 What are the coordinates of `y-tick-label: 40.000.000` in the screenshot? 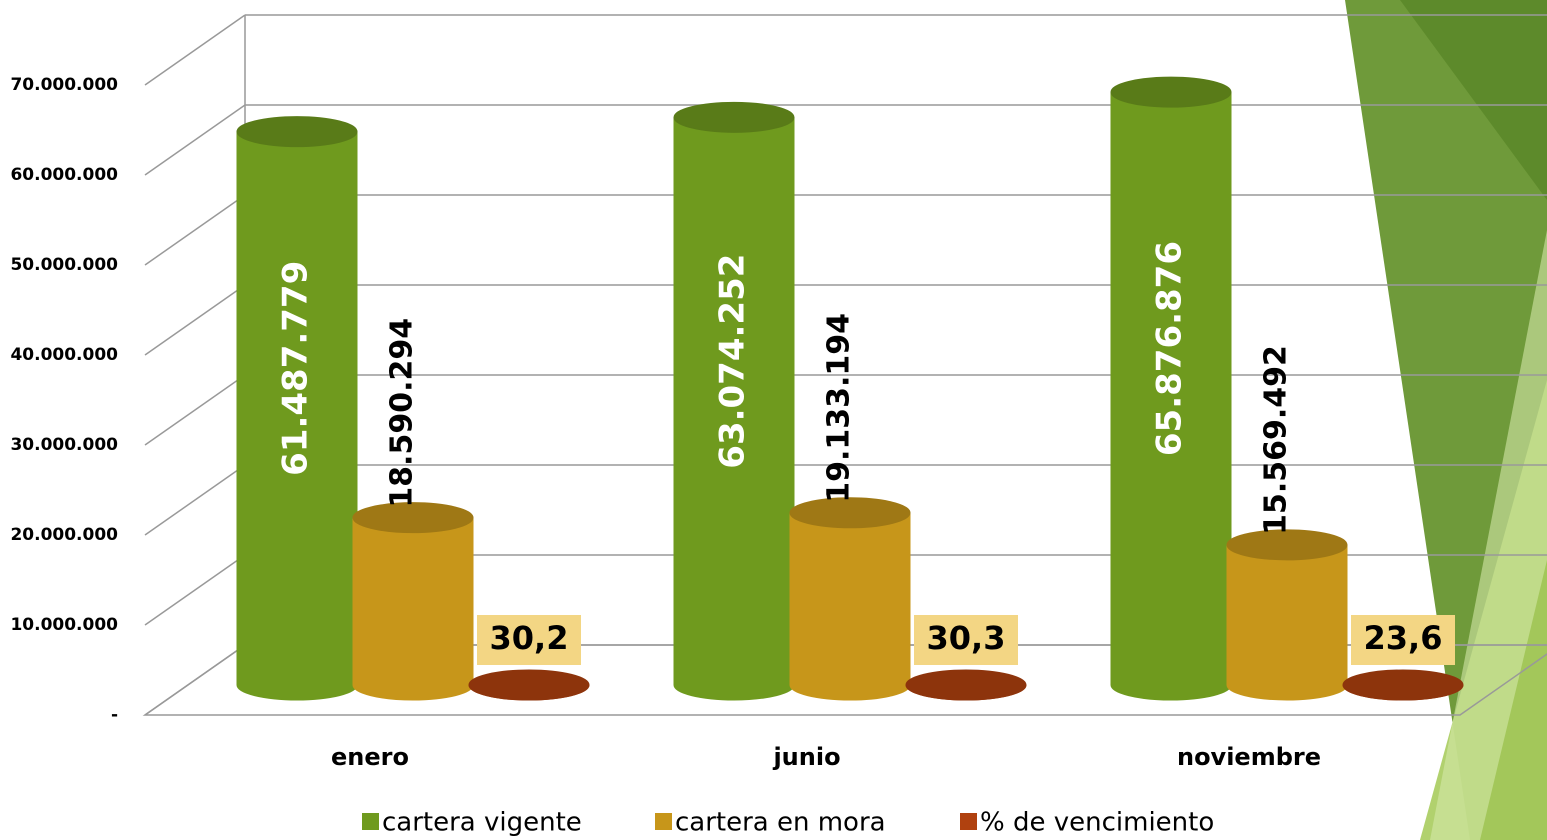 It's located at (64, 355).